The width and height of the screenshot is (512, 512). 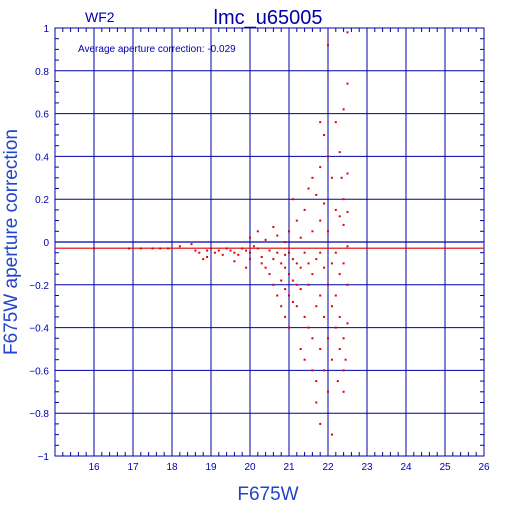 I want to click on x-tick-label: 26, so click(x=484, y=467).